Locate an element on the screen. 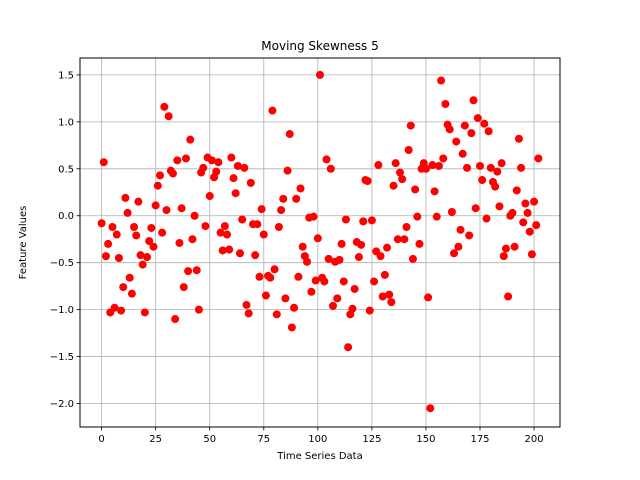  y-axis-label: Feature Values is located at coordinates (23, 243).